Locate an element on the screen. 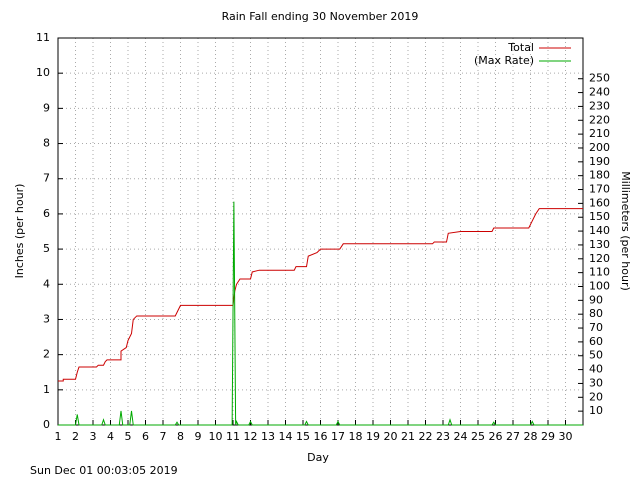 The height and width of the screenshot is (480, 640). y2-tick-label: 180 is located at coordinates (599, 175).